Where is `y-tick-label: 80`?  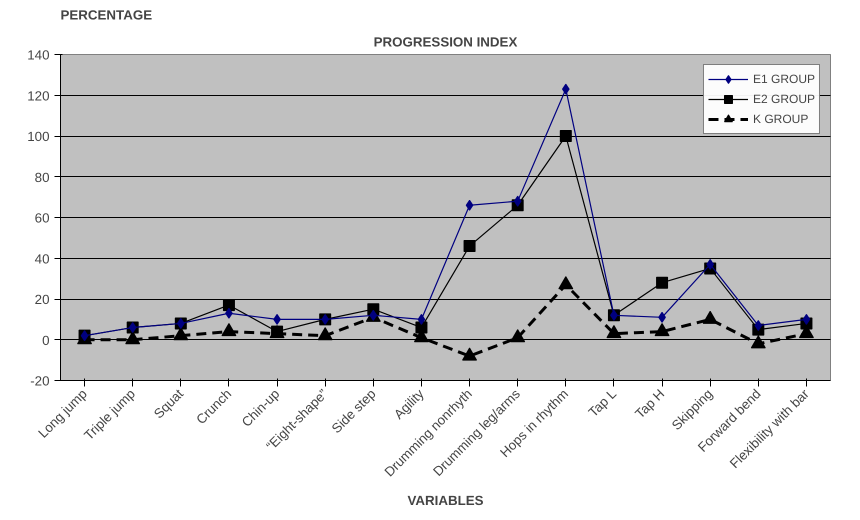
y-tick-label: 80 is located at coordinates (42, 177).